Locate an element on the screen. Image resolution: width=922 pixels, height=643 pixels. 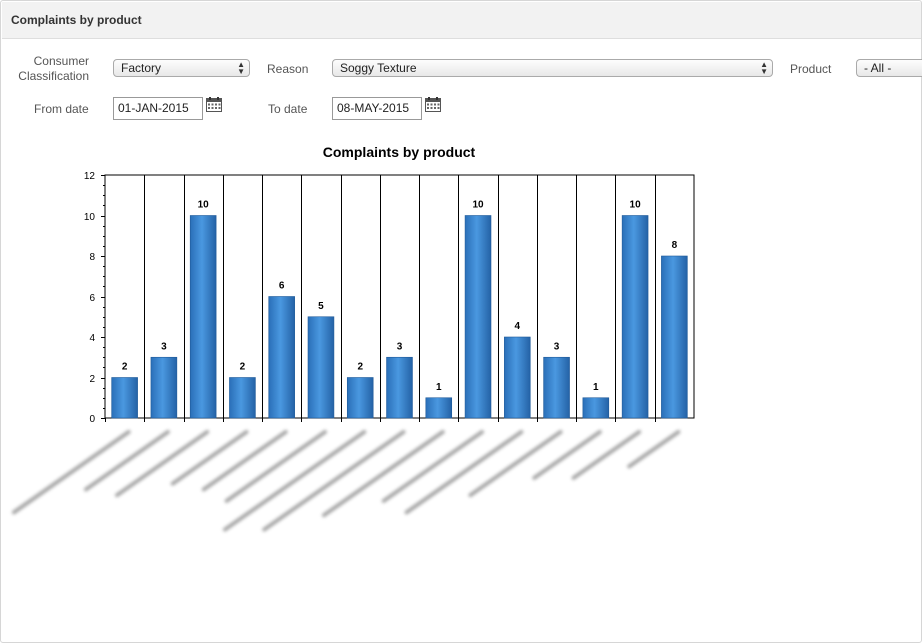
y-tick-label: 6 is located at coordinates (92, 298).